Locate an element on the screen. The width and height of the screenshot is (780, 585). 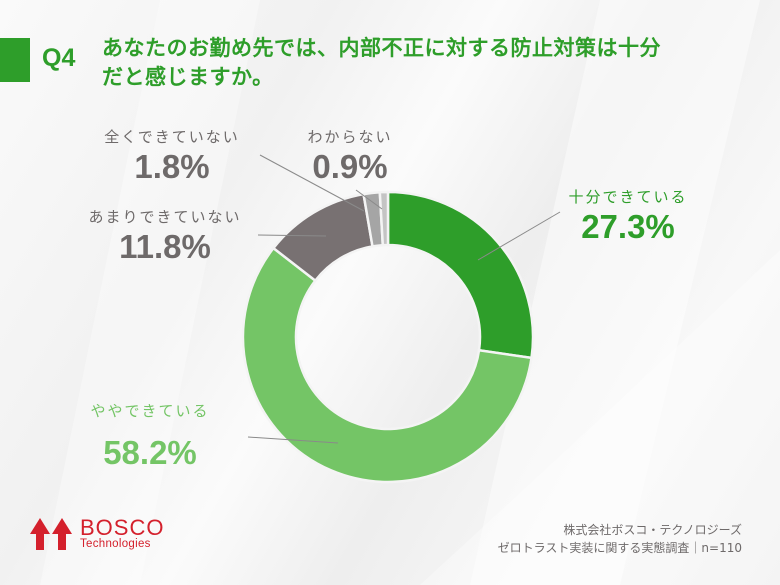
category-label: ややできている is located at coordinates (150, 411).